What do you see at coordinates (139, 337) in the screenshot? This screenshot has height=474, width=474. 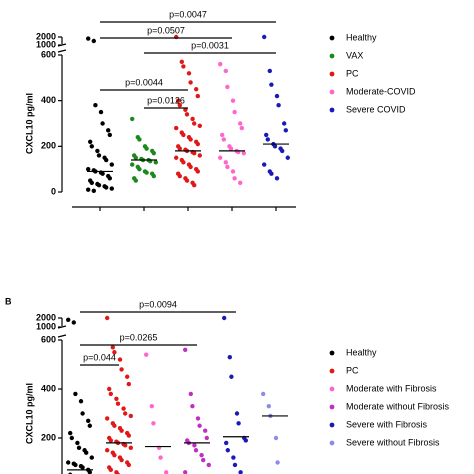 I see `comparison-label: p=0.0265` at bounding box center [139, 337].